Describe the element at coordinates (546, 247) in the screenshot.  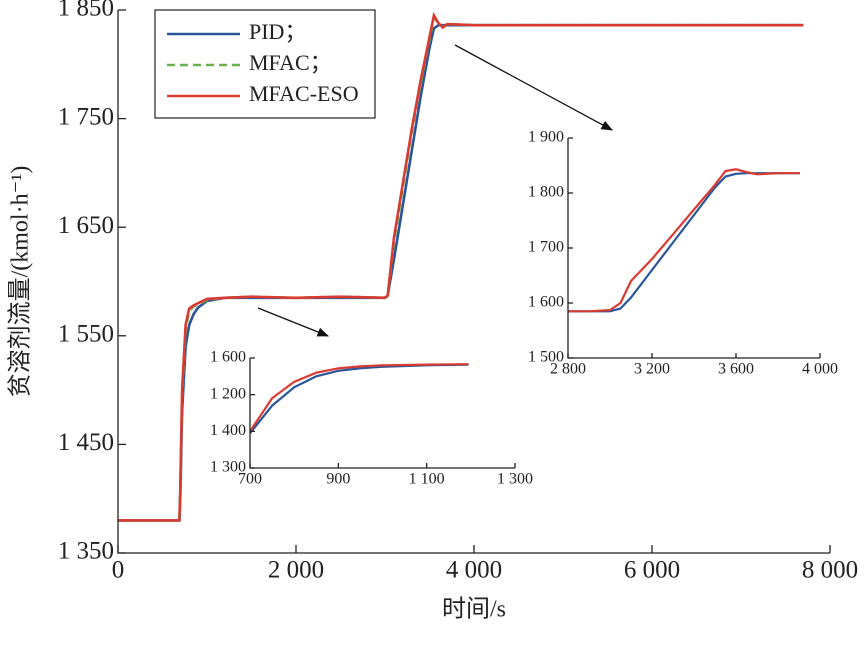
I see `y-tick-label: 1 700` at that location.